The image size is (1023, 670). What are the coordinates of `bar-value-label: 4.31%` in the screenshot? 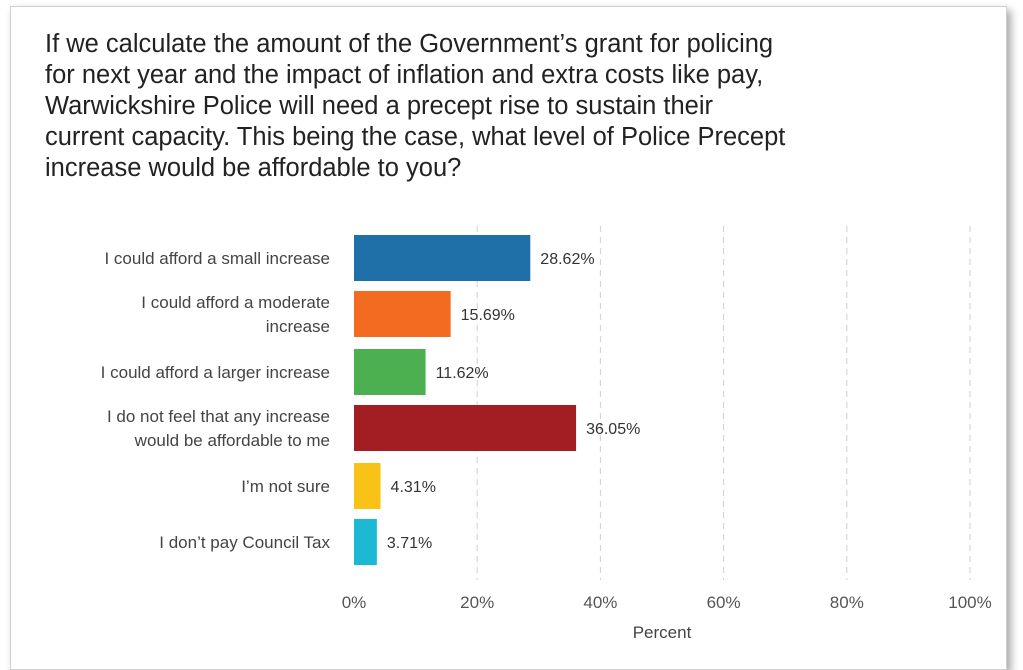 It's located at (413, 487).